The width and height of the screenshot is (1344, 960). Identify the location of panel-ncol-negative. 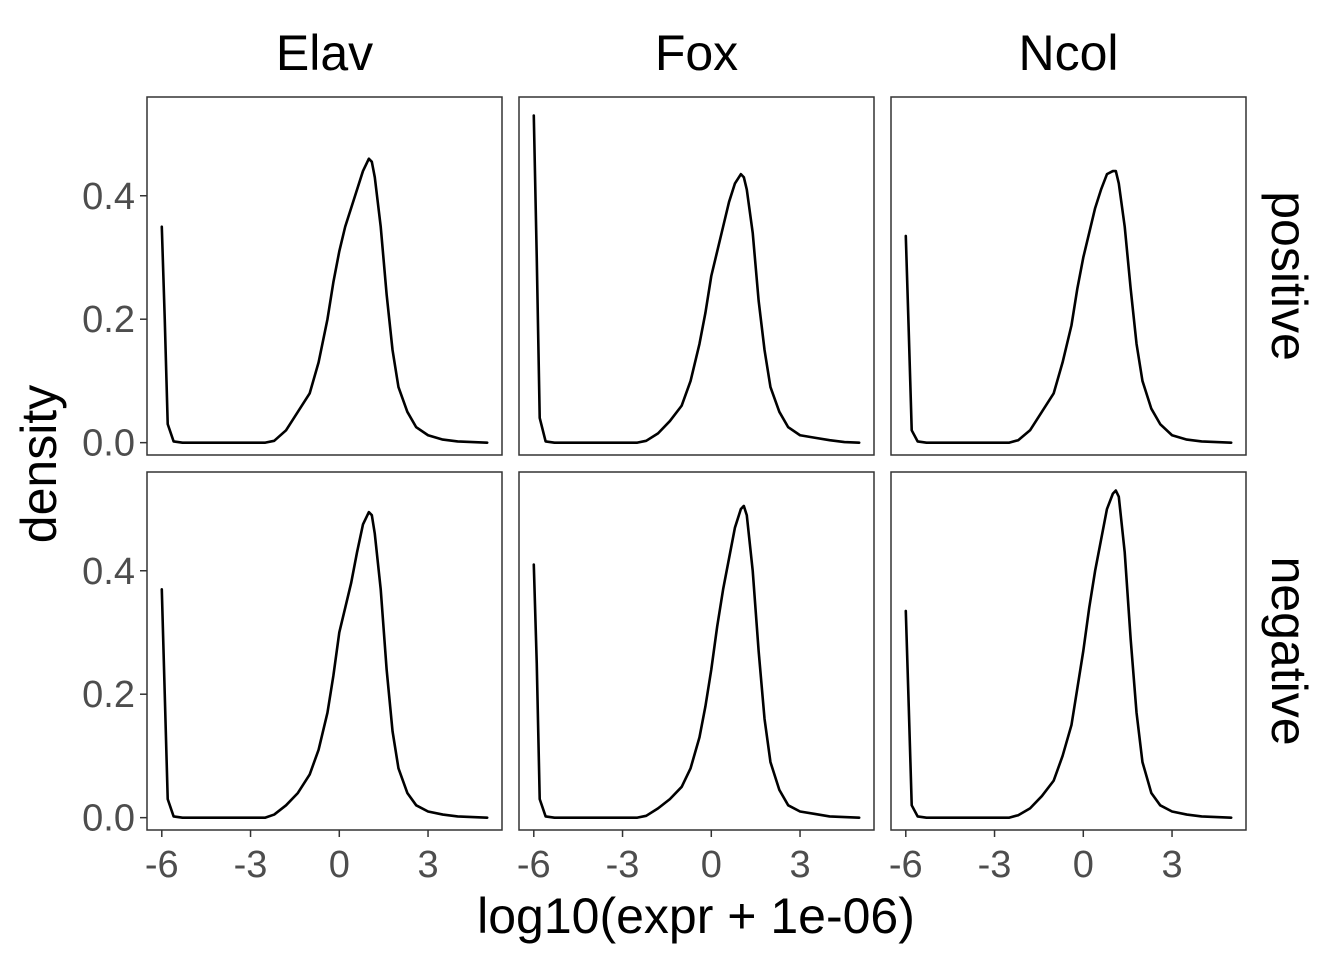
(1068, 651).